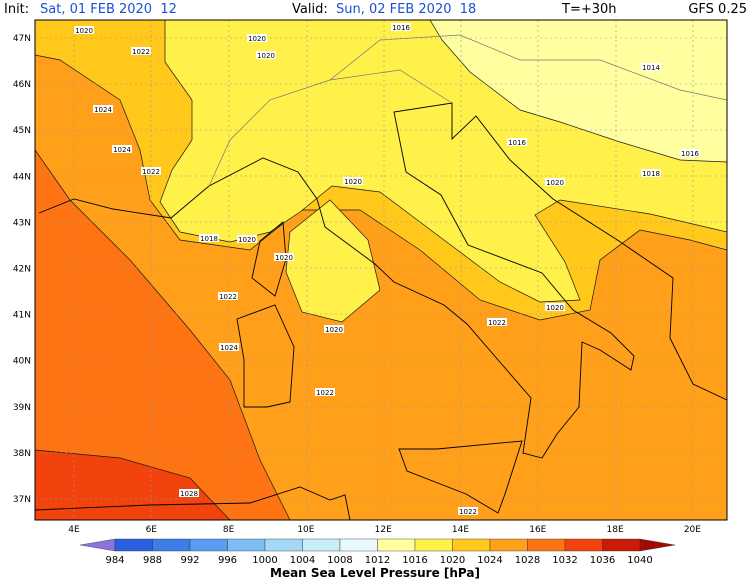  What do you see at coordinates (377, 560) in the screenshot?
I see `colorbar-label: 1012` at bounding box center [377, 560].